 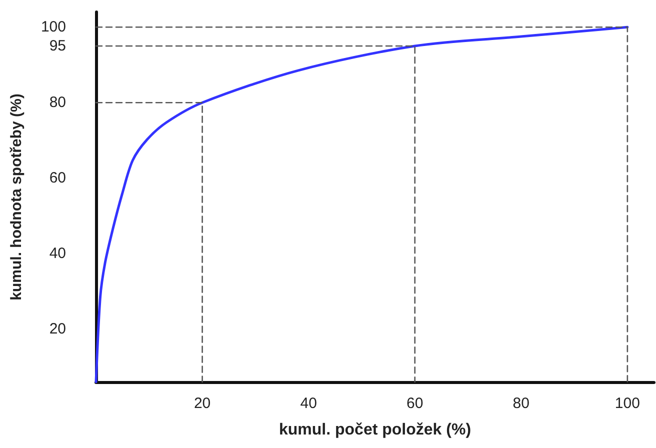 What do you see at coordinates (308, 403) in the screenshot?
I see `x-tick-label: 40` at bounding box center [308, 403].